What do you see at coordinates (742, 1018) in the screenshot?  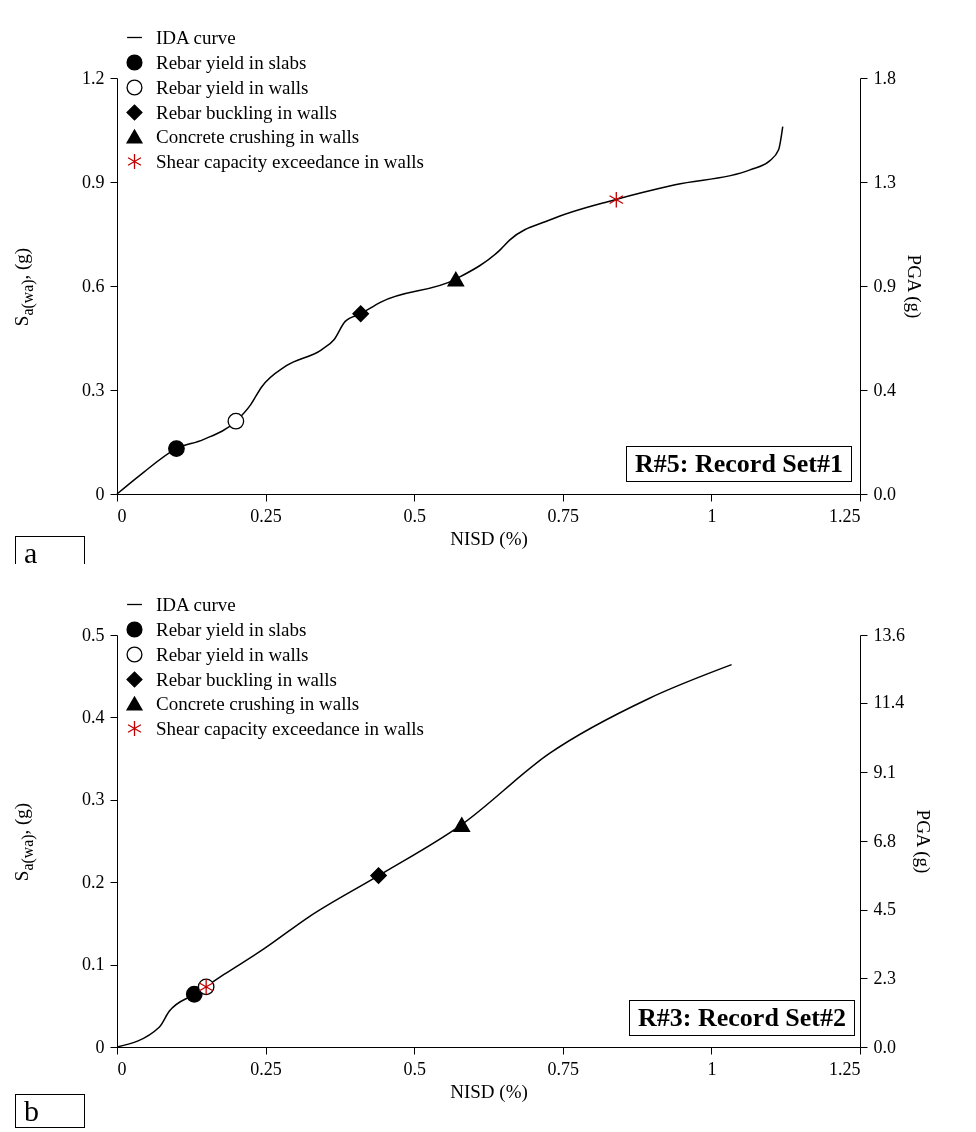 I see `annotation: R#3: Record Set#2` at bounding box center [742, 1018].